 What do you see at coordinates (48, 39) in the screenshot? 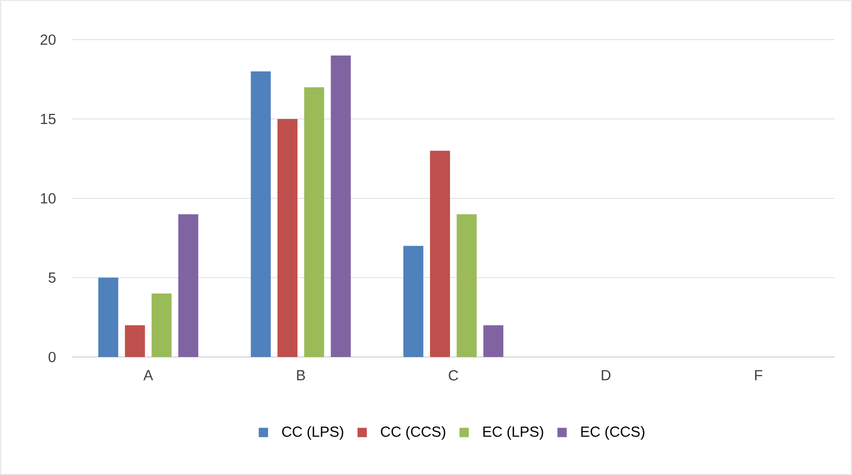
I see `y-tick-label: 20` at bounding box center [48, 39].